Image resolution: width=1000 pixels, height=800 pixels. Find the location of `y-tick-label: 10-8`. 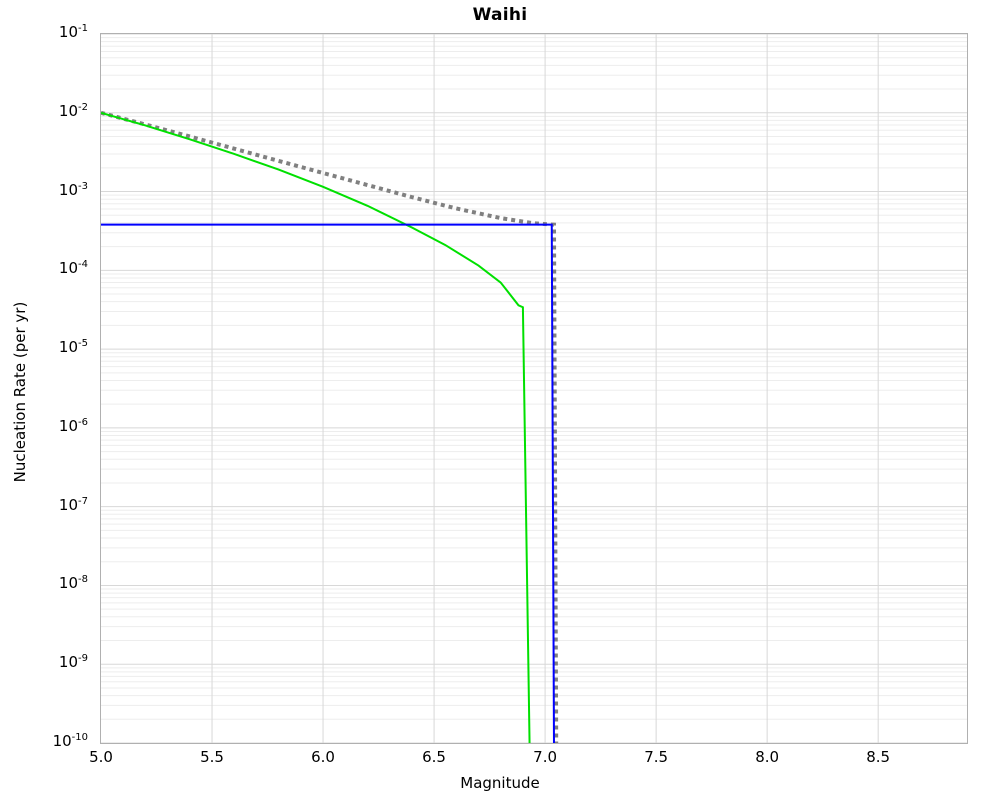

y-tick-label: 10-8 is located at coordinates (60, 583).